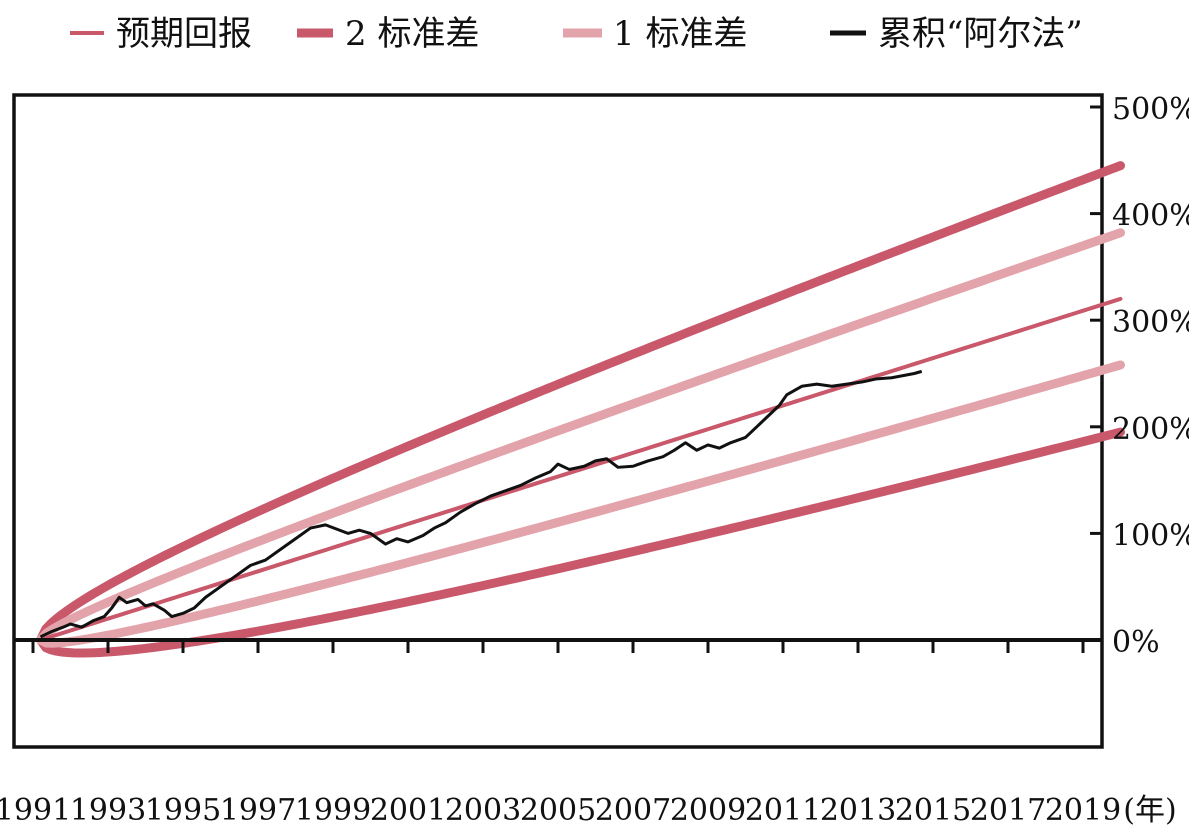  Describe the element at coordinates (680, 34) in the screenshot. I see `legend-label-sd1: 1 标准差` at that location.